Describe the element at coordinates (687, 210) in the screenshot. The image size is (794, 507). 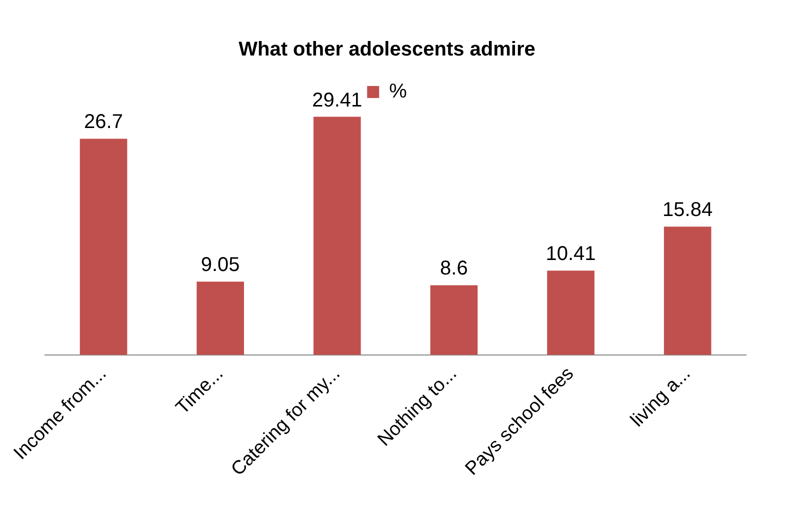
I see `data-label: 15.84` at that location.